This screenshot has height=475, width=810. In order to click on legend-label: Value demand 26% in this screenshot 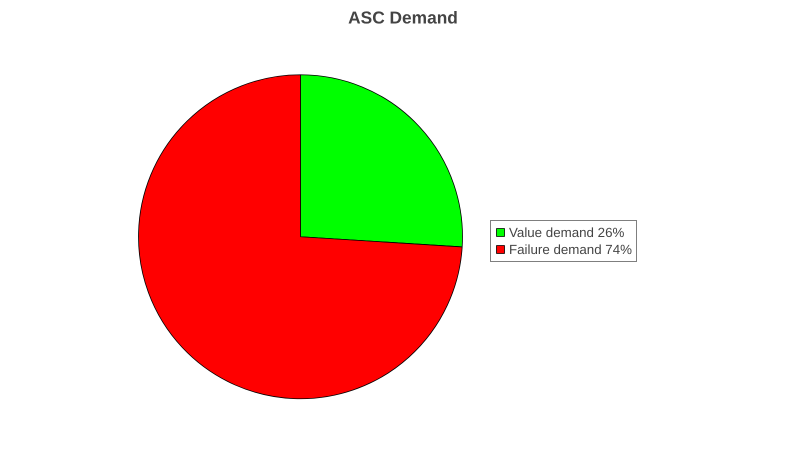, I will do `click(566, 232)`.